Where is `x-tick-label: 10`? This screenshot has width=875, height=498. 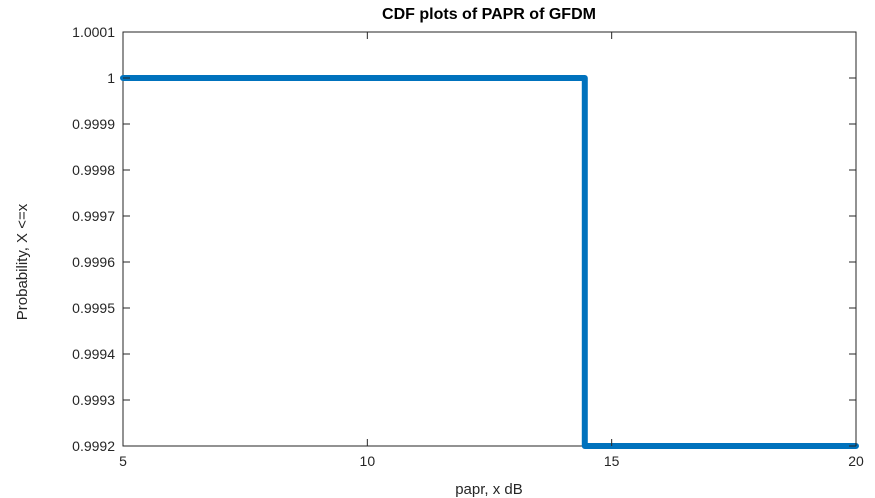 x-tick-label: 10 is located at coordinates (368, 461).